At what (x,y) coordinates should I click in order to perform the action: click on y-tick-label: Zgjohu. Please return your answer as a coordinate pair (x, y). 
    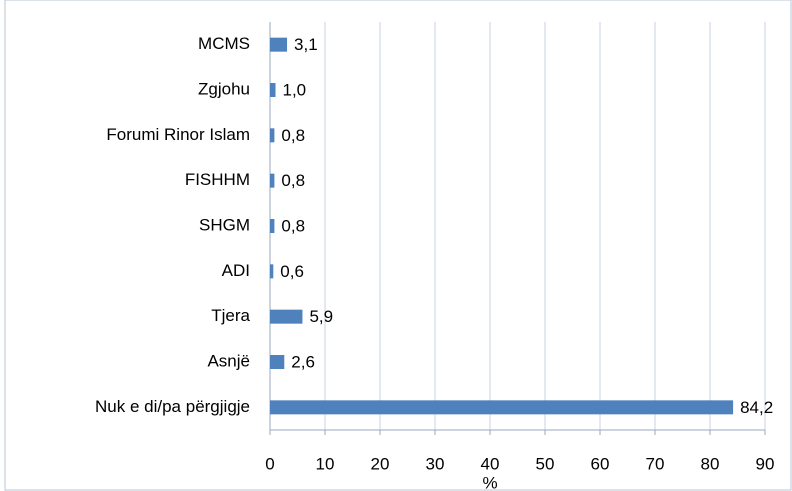
    Looking at the image, I should click on (224, 88).